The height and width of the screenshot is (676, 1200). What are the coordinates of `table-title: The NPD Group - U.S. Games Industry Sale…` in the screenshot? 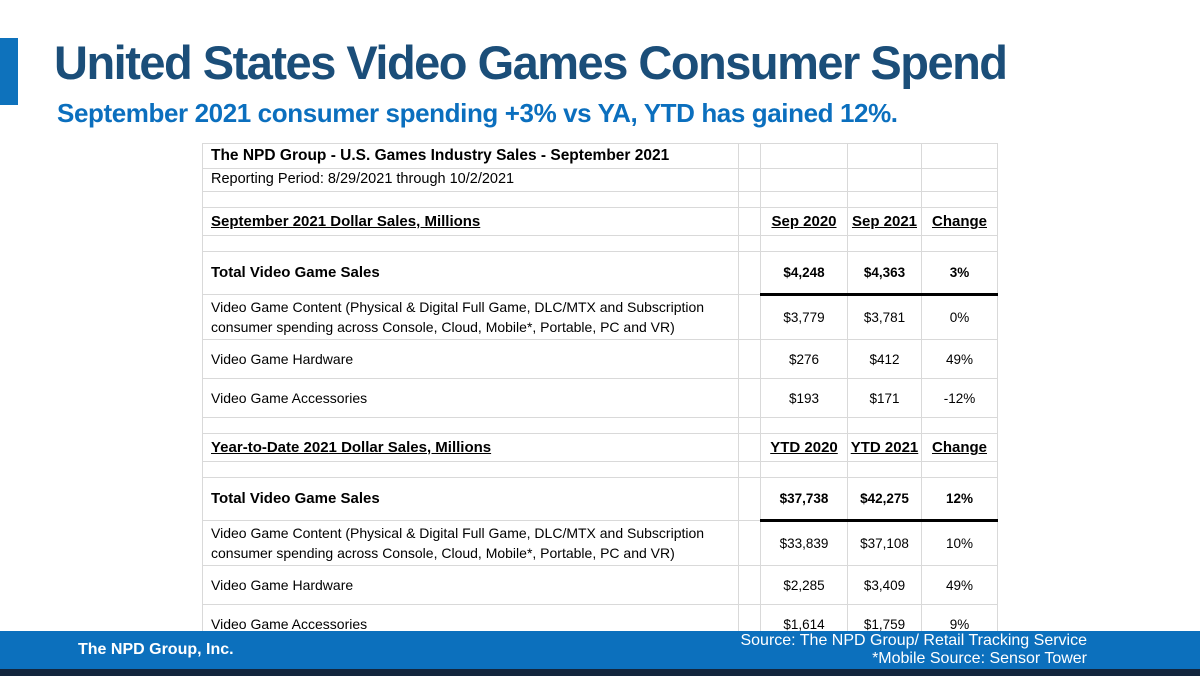 It's located at (470, 156).